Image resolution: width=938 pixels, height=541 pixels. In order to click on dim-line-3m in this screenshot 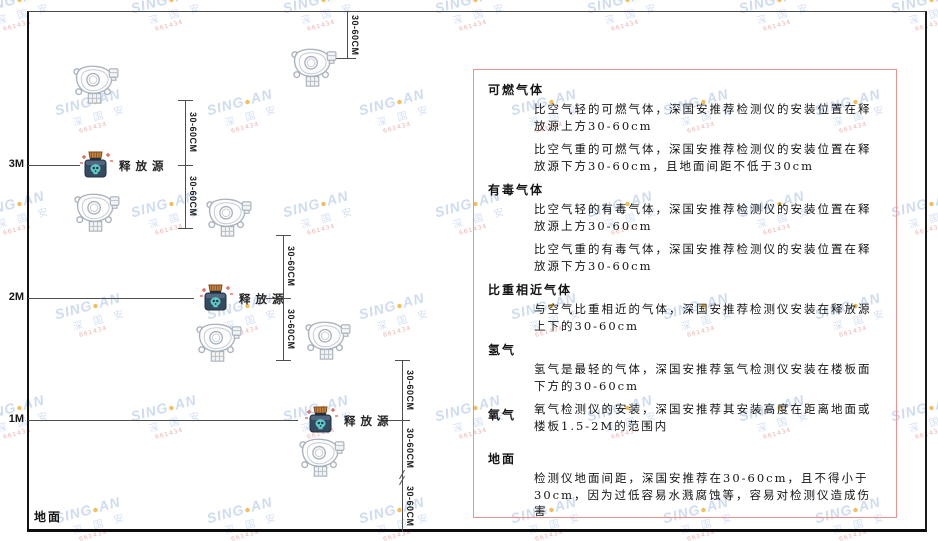, I will do `click(185, 164)`.